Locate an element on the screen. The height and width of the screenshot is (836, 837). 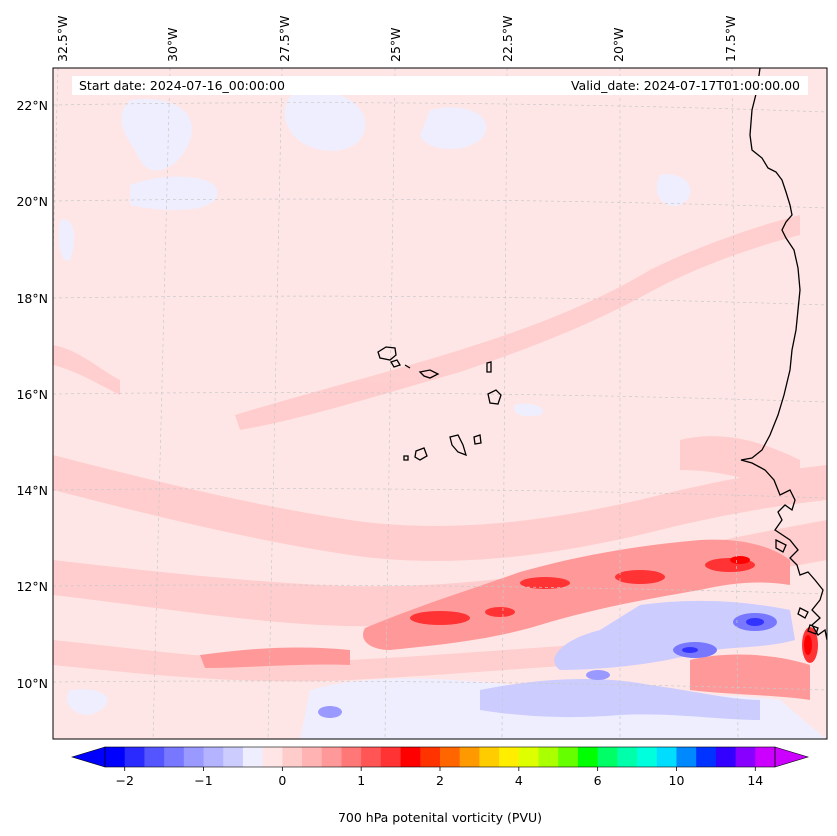
island-brava is located at coordinates (406, 458).